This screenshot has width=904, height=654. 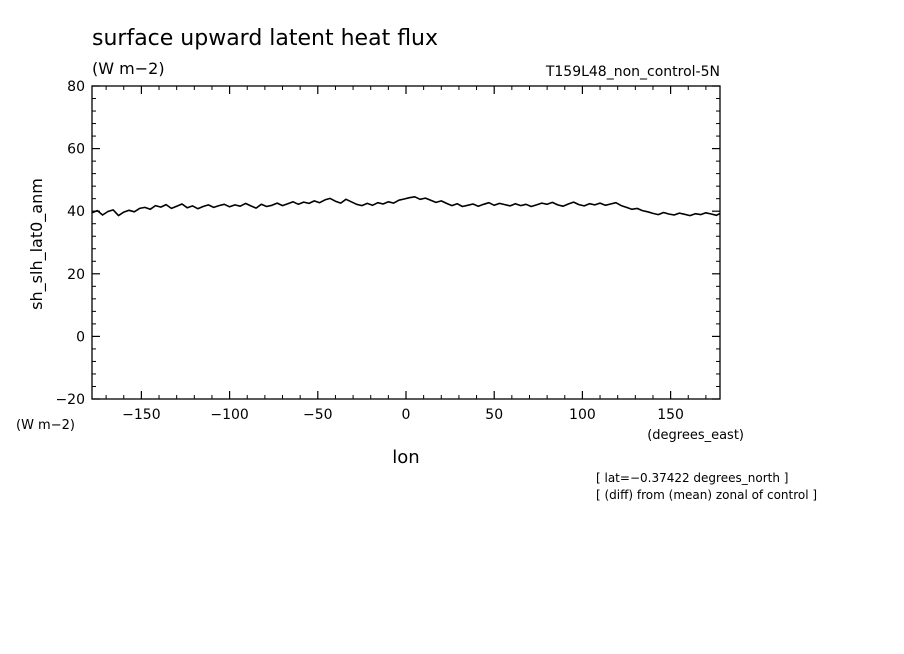 What do you see at coordinates (494, 415) in the screenshot?
I see `x-tick-label: 50` at bounding box center [494, 415].